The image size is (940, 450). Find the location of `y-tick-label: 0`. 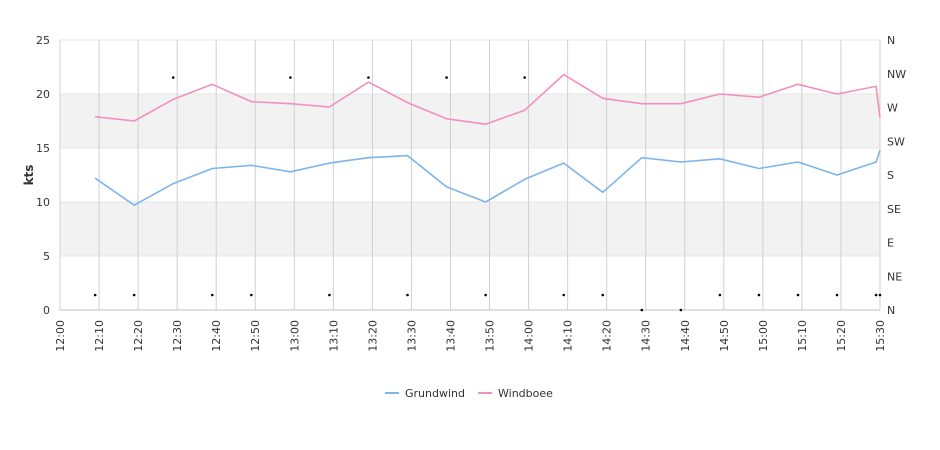

y-tick-label: 0 is located at coordinates (46, 310).